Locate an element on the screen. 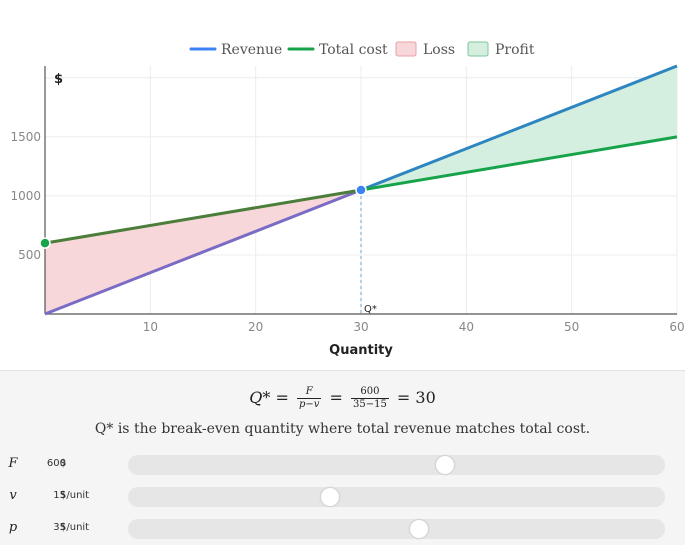 The width and height of the screenshot is (685, 545). break-even-point is located at coordinates (361, 190).